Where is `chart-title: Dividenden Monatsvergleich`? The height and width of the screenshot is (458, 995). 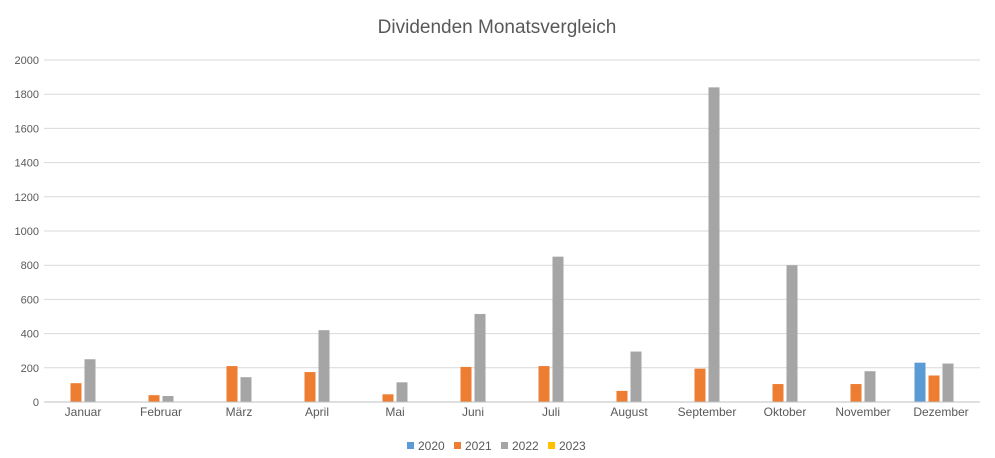
chart-title: Dividenden Monatsvergleich is located at coordinates (497, 27).